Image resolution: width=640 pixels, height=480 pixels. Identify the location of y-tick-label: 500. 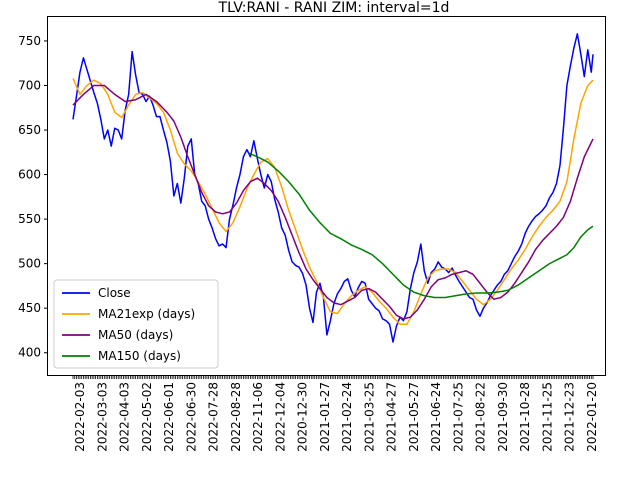
(29, 264).